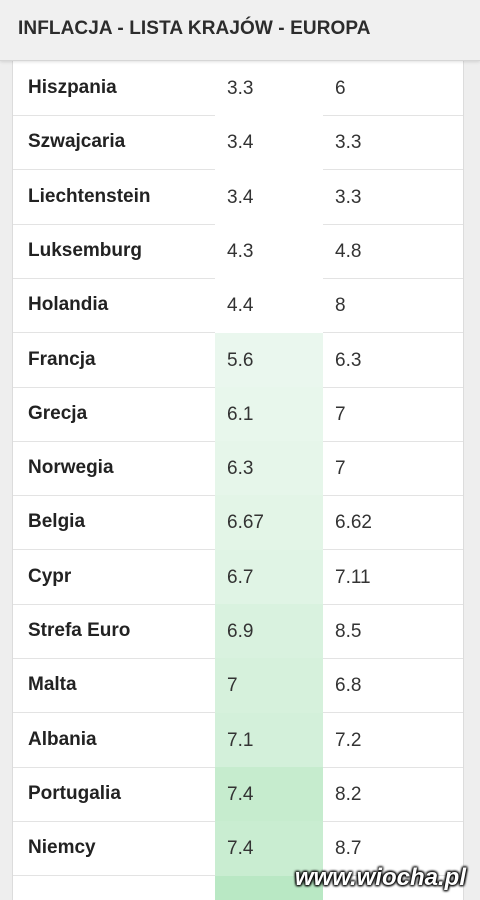 The width and height of the screenshot is (480, 900). What do you see at coordinates (348, 631) in the screenshot?
I see `inflation-value: 8.5` at bounding box center [348, 631].